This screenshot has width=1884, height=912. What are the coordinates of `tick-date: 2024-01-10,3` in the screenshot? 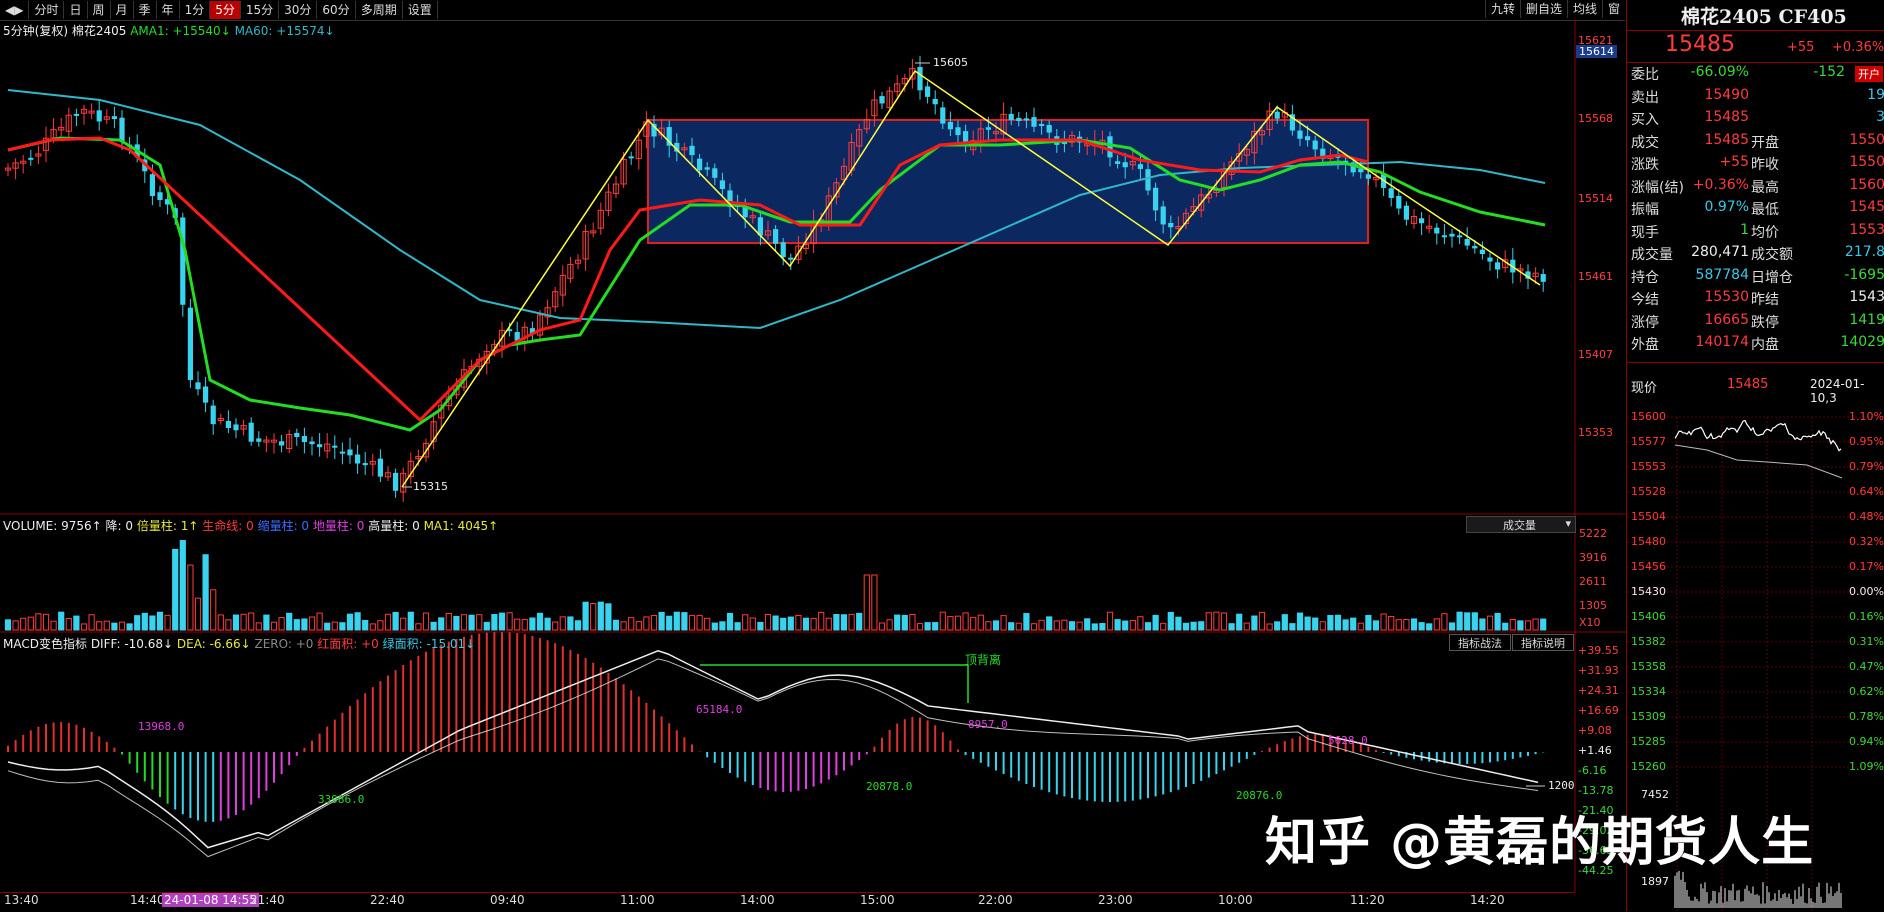 It's located at (1837, 391).